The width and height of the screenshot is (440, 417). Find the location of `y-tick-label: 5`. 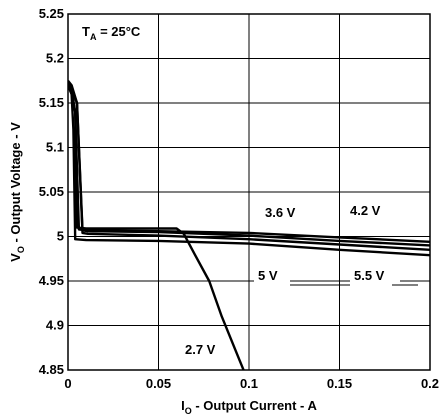

y-tick-label: 5 is located at coordinates (60, 236).